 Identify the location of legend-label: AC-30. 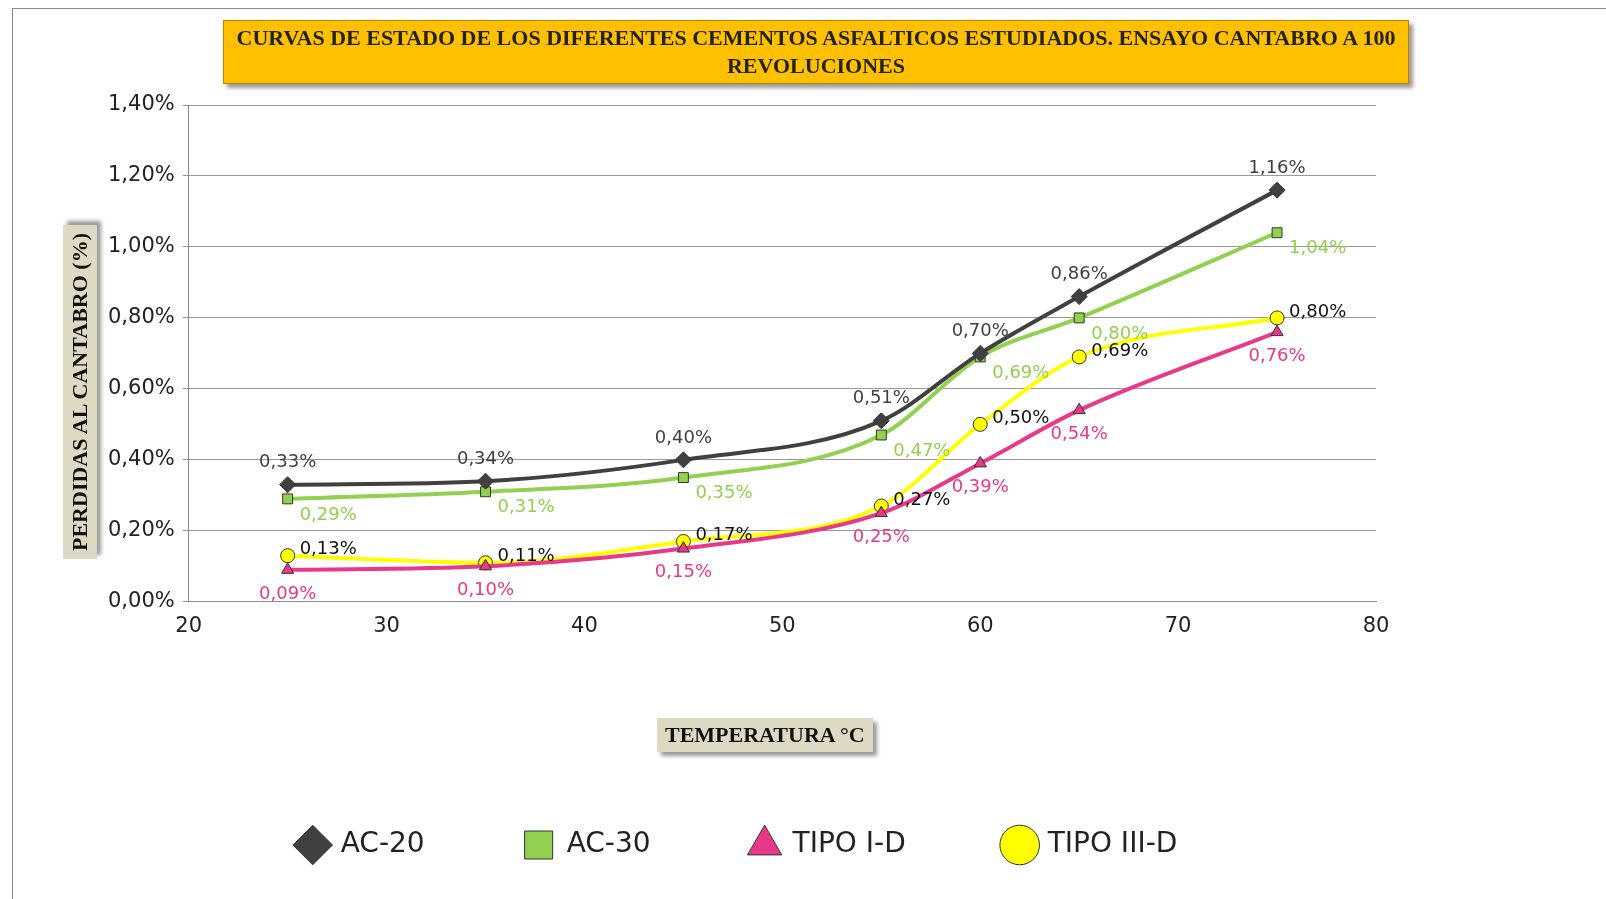
(608, 843).